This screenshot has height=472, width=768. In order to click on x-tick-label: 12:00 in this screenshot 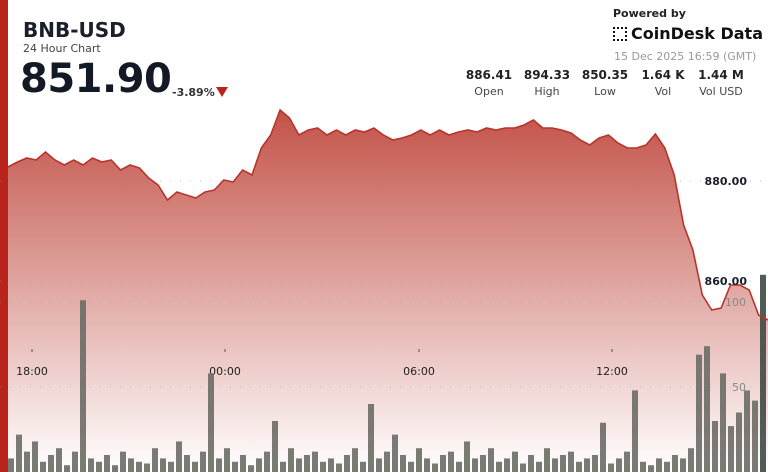, I will do `click(612, 371)`.